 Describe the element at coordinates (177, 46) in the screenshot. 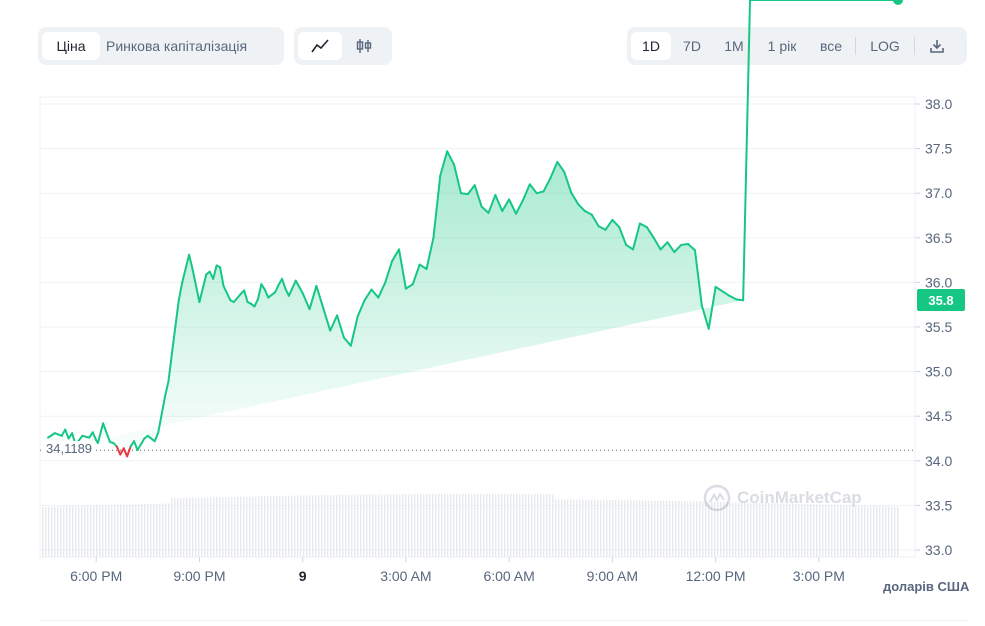

I see `tab-market-cap: Ринкова капіталізація` at that location.